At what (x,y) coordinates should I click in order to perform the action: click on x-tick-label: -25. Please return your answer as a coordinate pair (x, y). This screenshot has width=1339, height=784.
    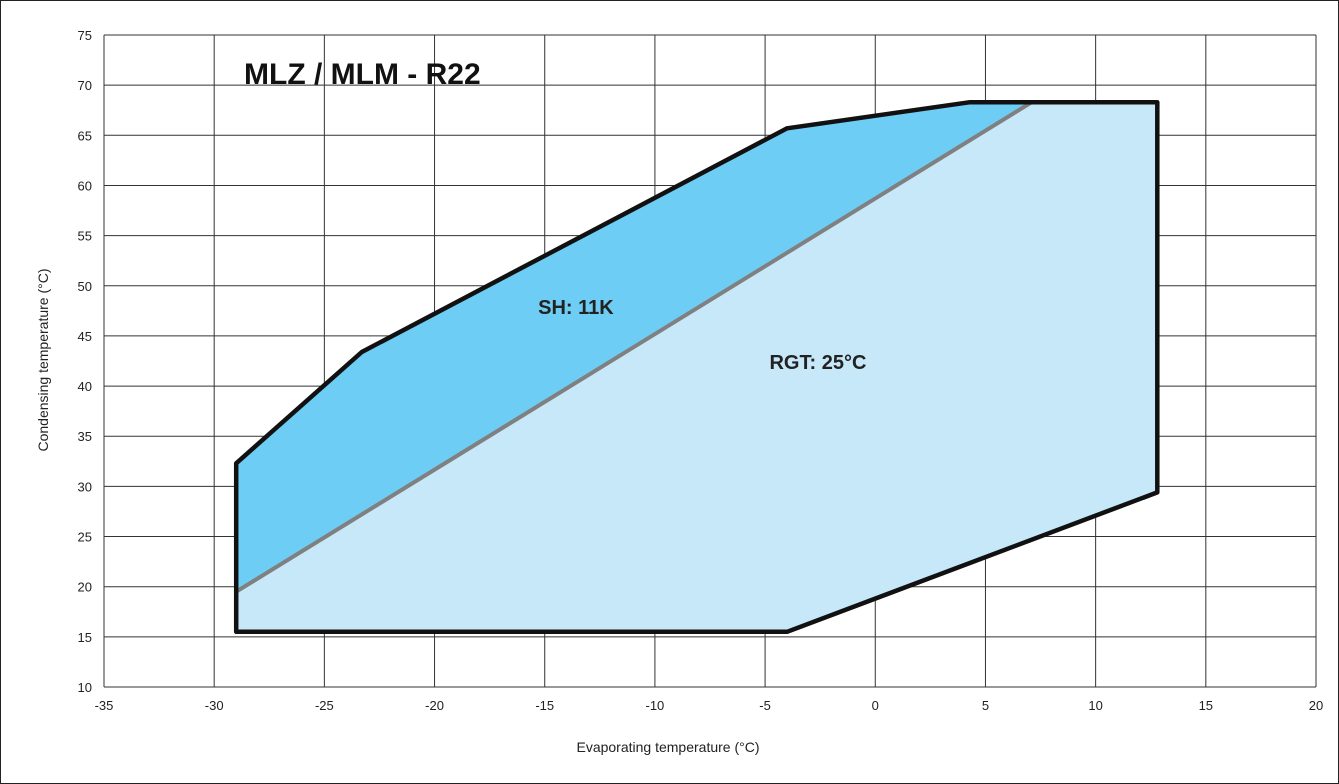
    Looking at the image, I should click on (324, 705).